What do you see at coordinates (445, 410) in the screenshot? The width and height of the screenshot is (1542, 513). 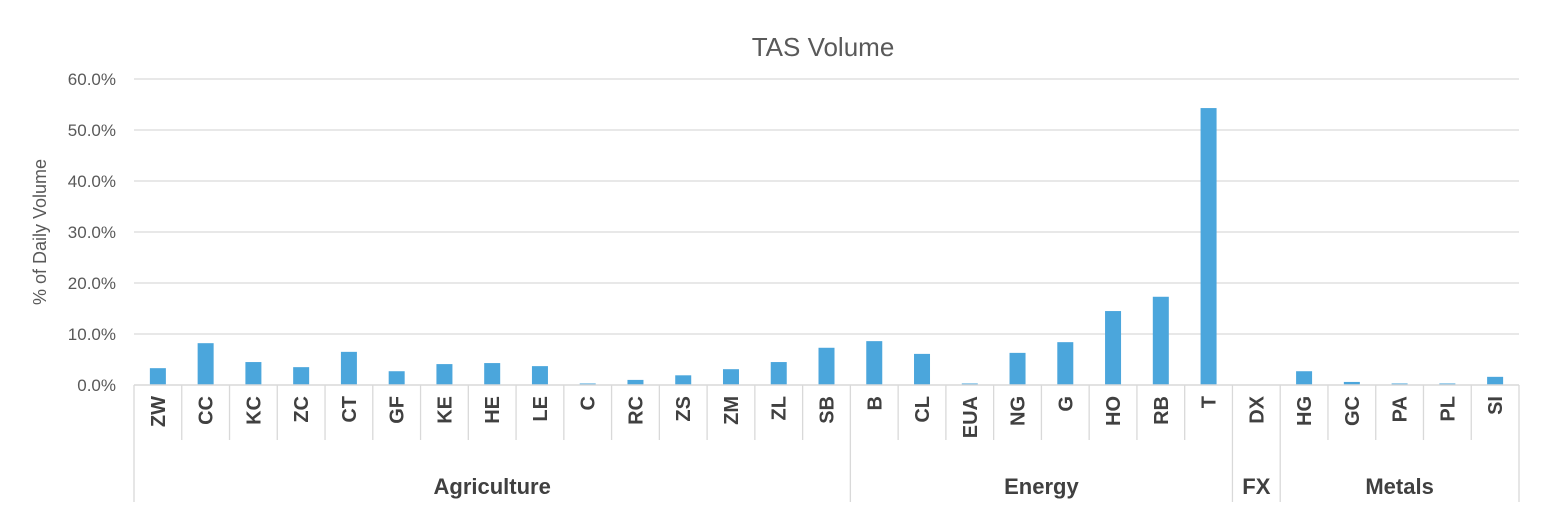 I see `x-tick-label: KE` at bounding box center [445, 410].